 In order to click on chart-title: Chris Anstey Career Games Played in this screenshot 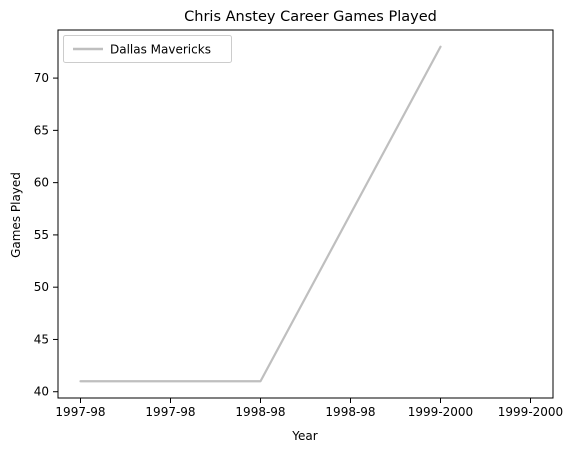, I will do `click(310, 17)`.